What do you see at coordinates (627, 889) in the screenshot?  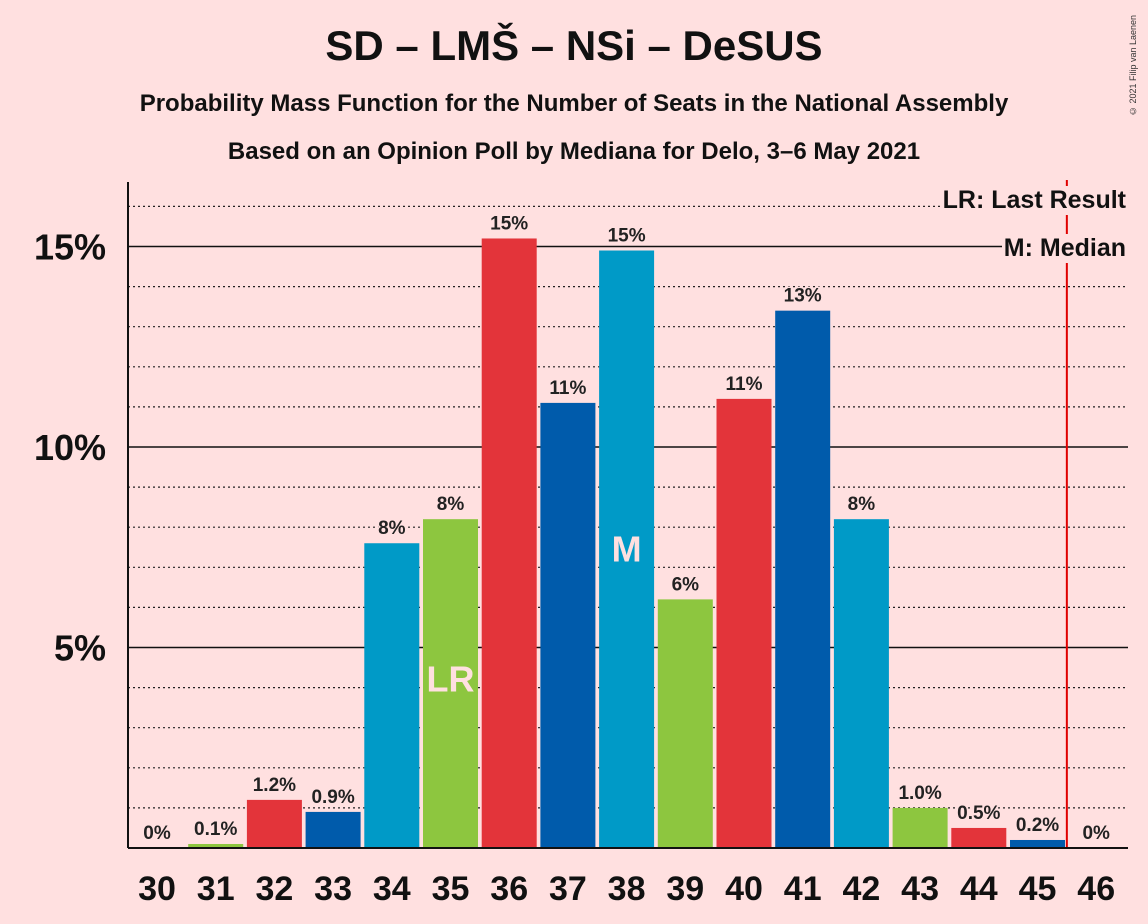 I see `x-tick-label: 38` at bounding box center [627, 889].